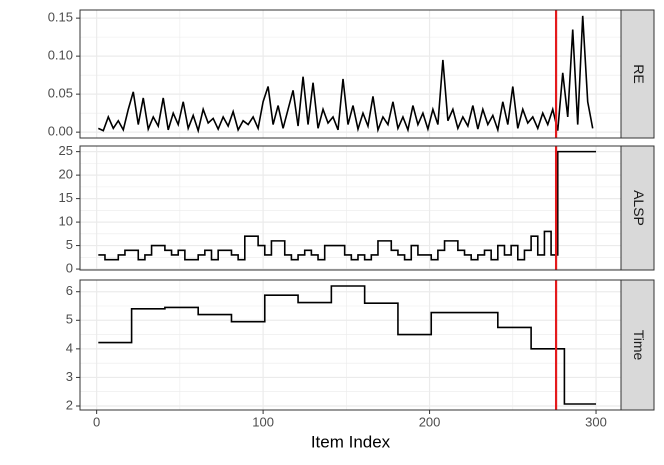 This screenshot has width=664, height=465. What do you see at coordinates (69, 404) in the screenshot?
I see `y-tick-label: 2` at bounding box center [69, 404].